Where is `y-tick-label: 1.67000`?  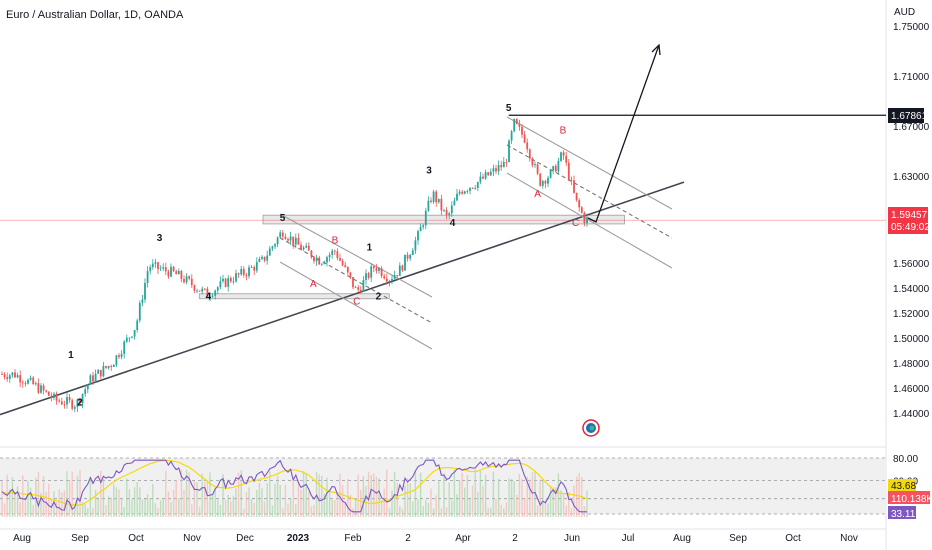 y-tick-label: 1.67000 is located at coordinates (911, 127).